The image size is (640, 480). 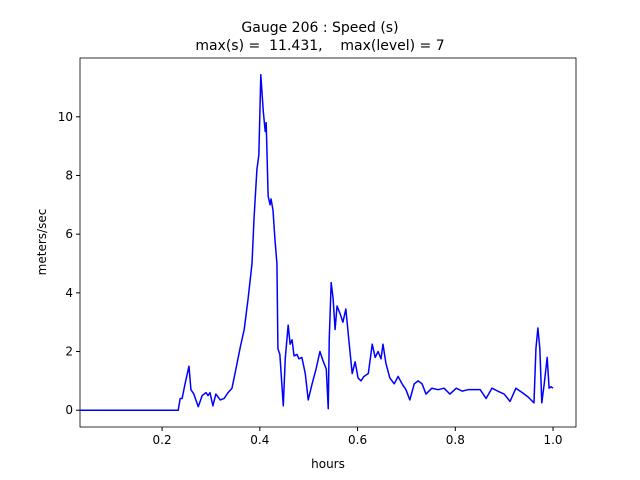 What do you see at coordinates (259, 440) in the screenshot?
I see `x-tick-label: 0.4` at bounding box center [259, 440].